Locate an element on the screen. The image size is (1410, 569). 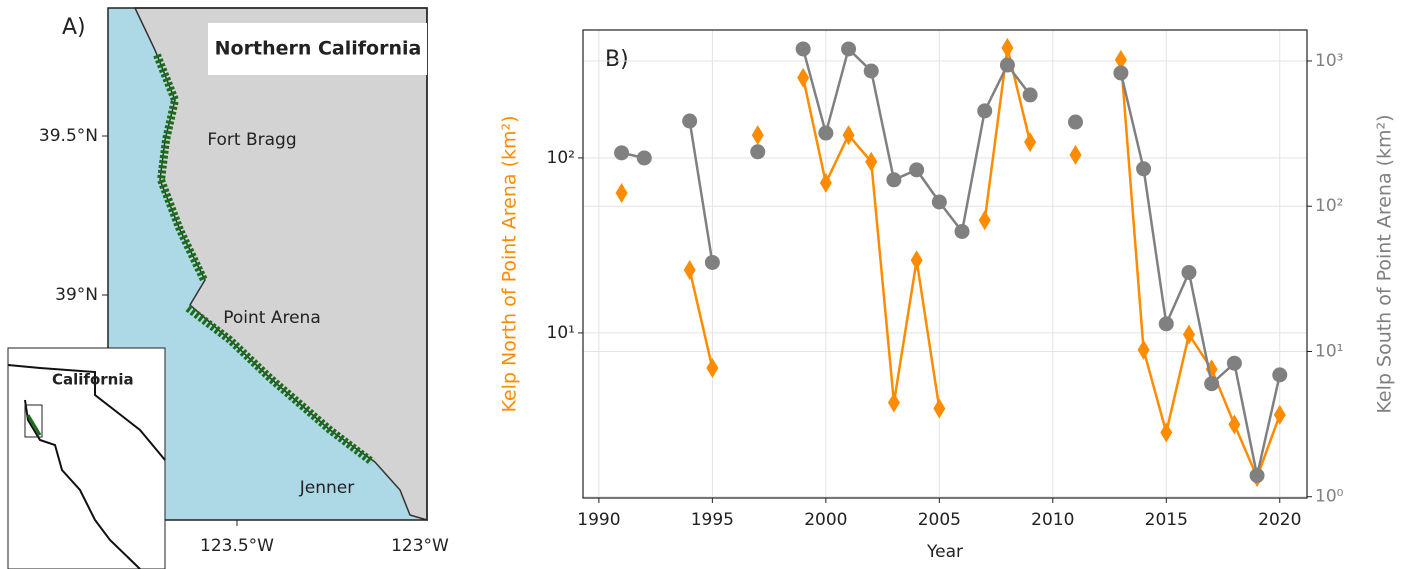
x-tick-label: 1990 is located at coordinates (598, 520).